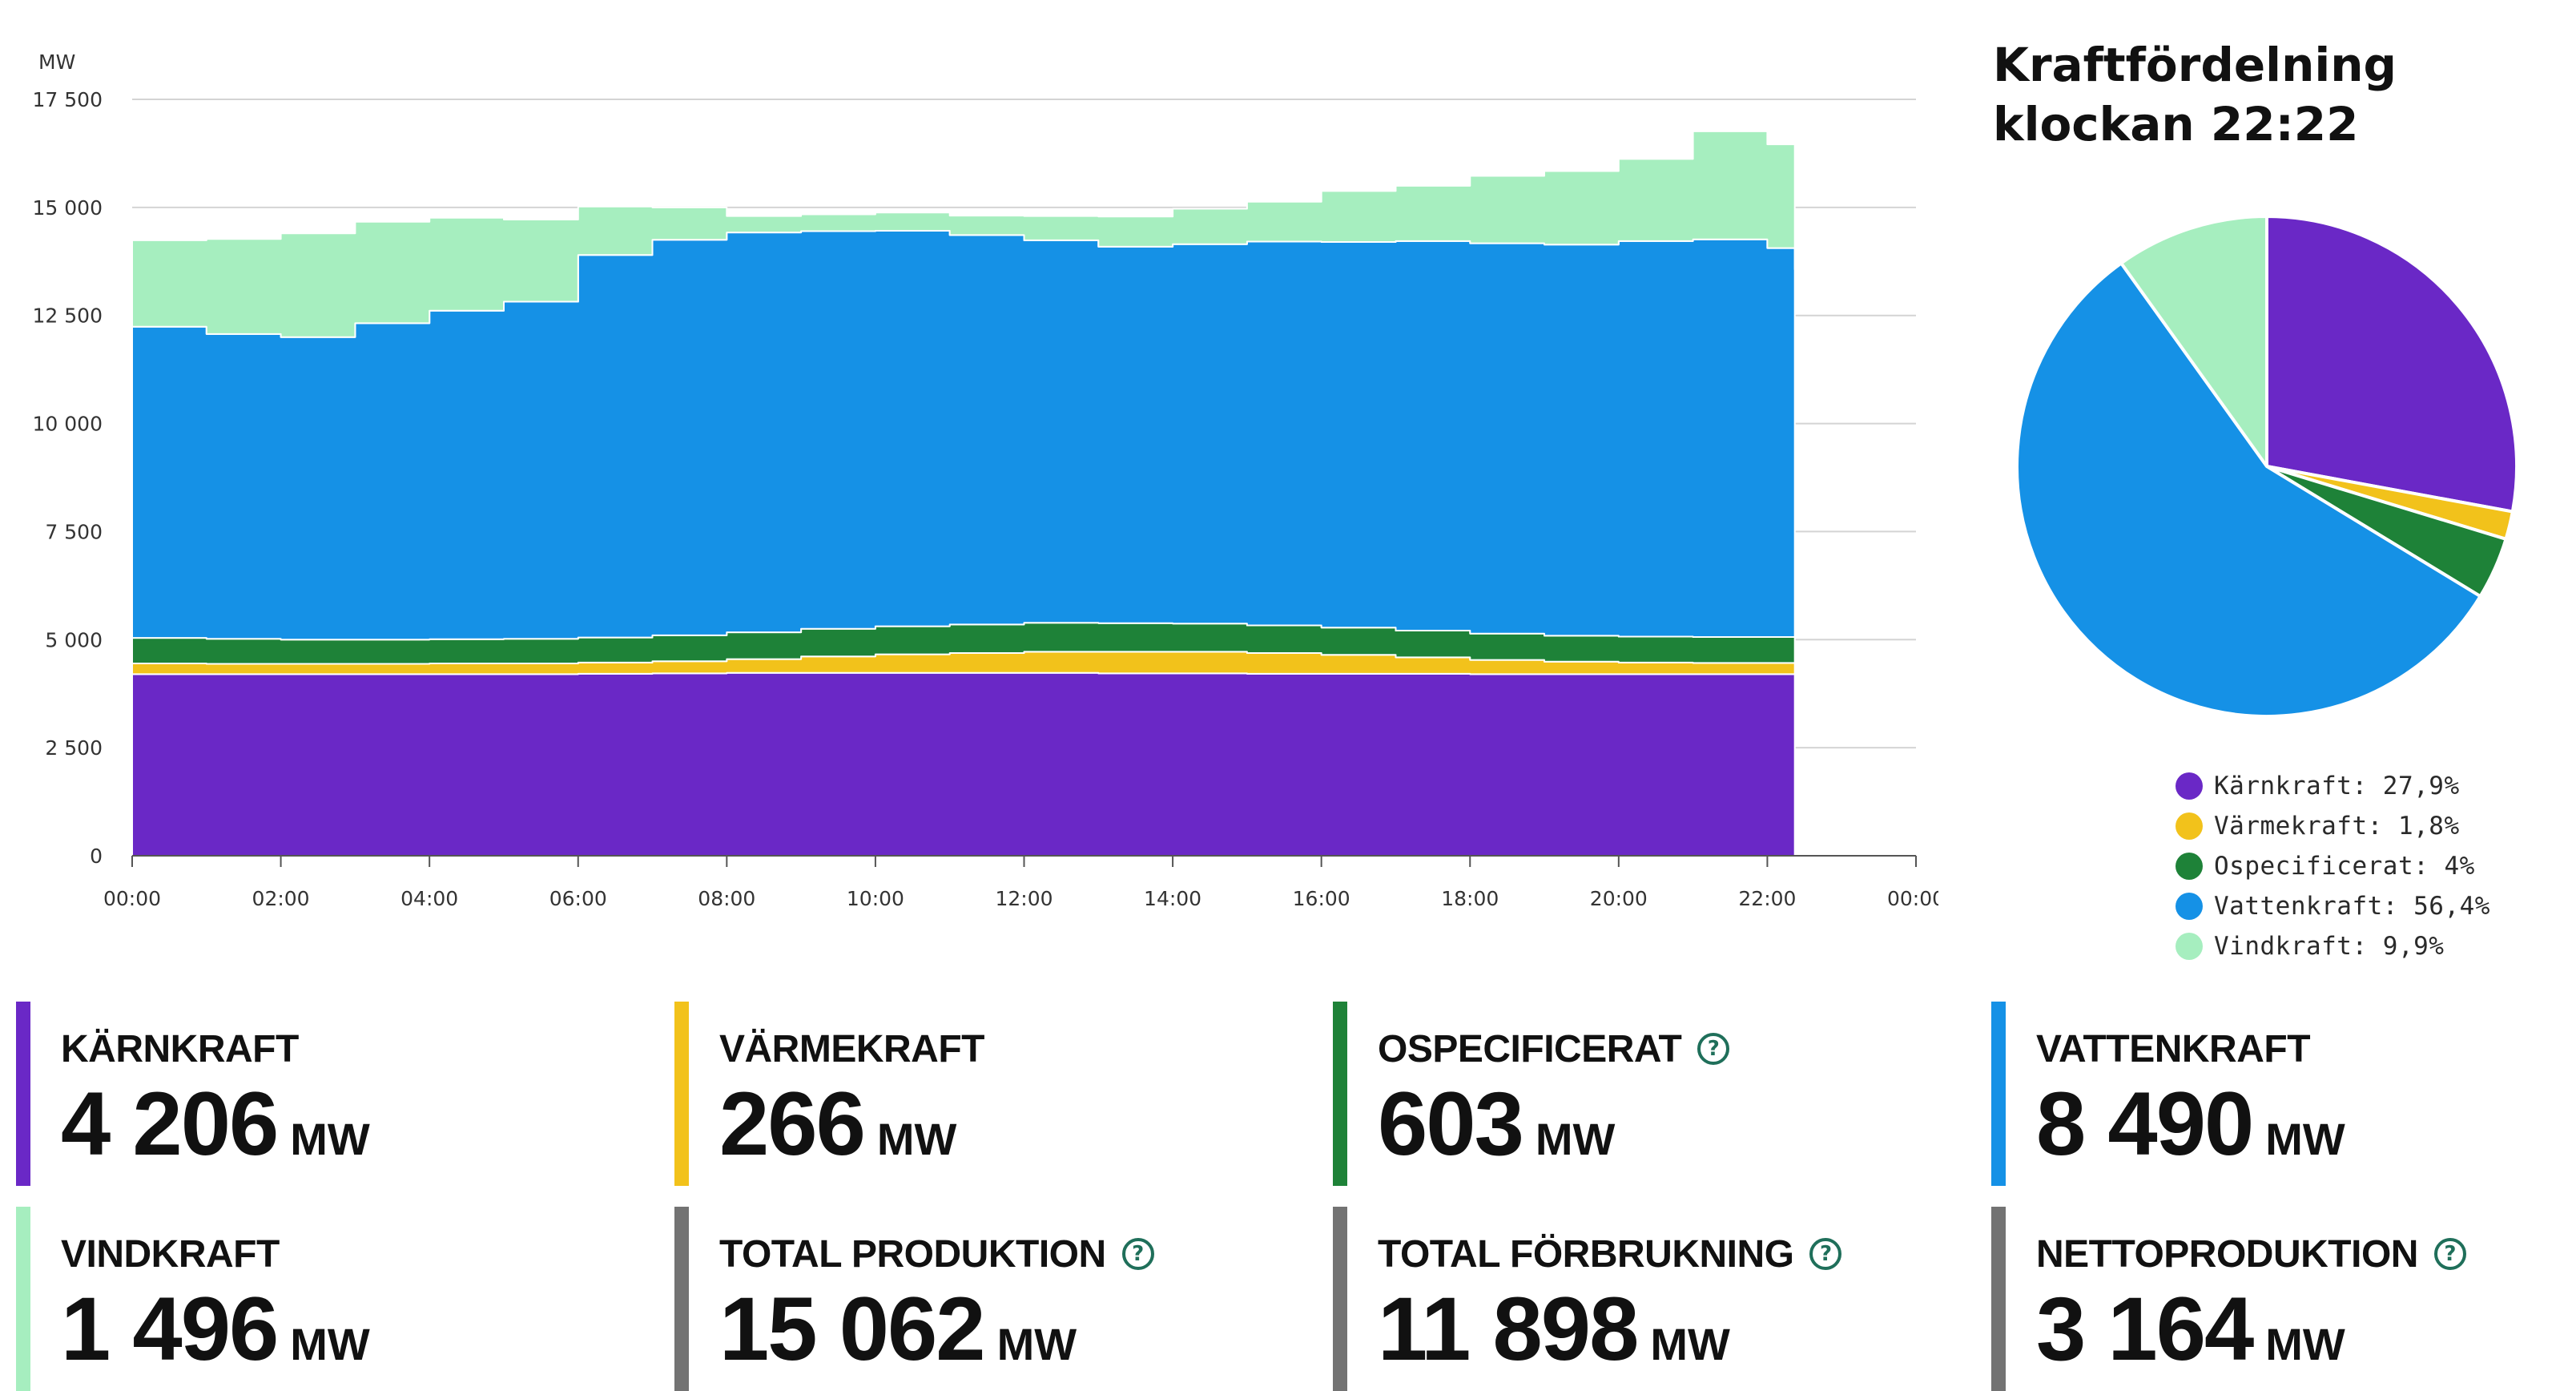 The width and height of the screenshot is (2576, 1391). What do you see at coordinates (1530, 1048) in the screenshot?
I see `stat-label: OSPECIFICERAT` at bounding box center [1530, 1048].